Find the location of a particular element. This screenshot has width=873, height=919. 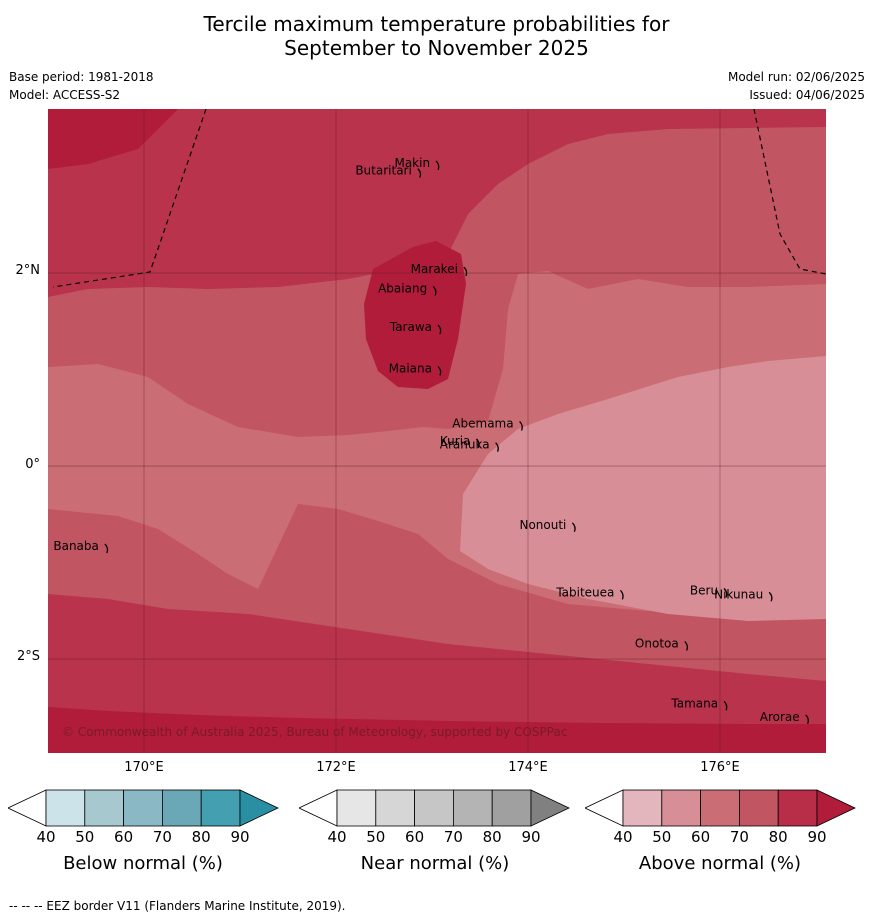

lat-label-2s: 2°S is located at coordinates (28, 656).